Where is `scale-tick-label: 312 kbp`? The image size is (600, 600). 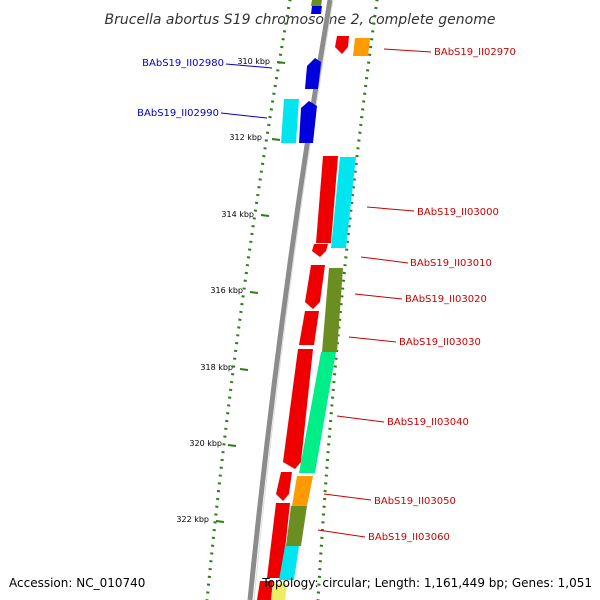 scale-tick-label: 312 kbp is located at coordinates (245, 137).